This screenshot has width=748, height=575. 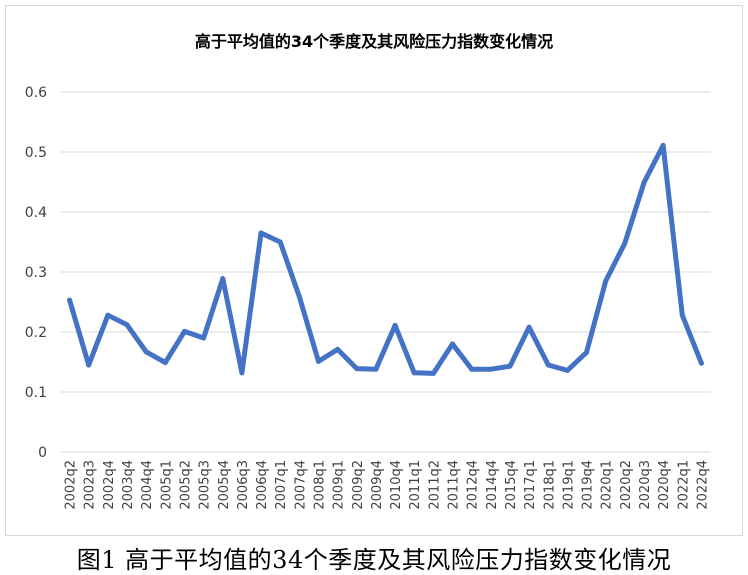 What do you see at coordinates (71, 485) in the screenshot?
I see `x-tick-label: 2002q2` at bounding box center [71, 485].